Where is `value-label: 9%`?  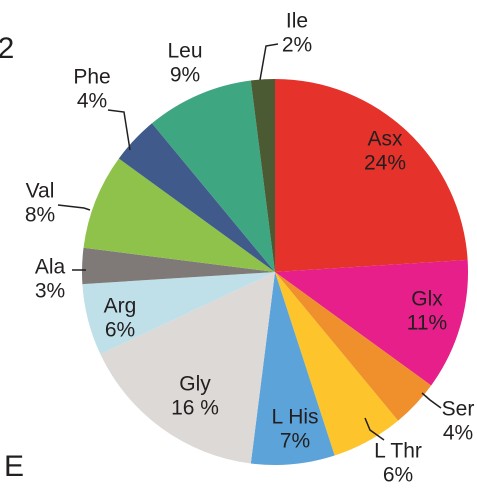 value-label: 9% is located at coordinates (185, 75).